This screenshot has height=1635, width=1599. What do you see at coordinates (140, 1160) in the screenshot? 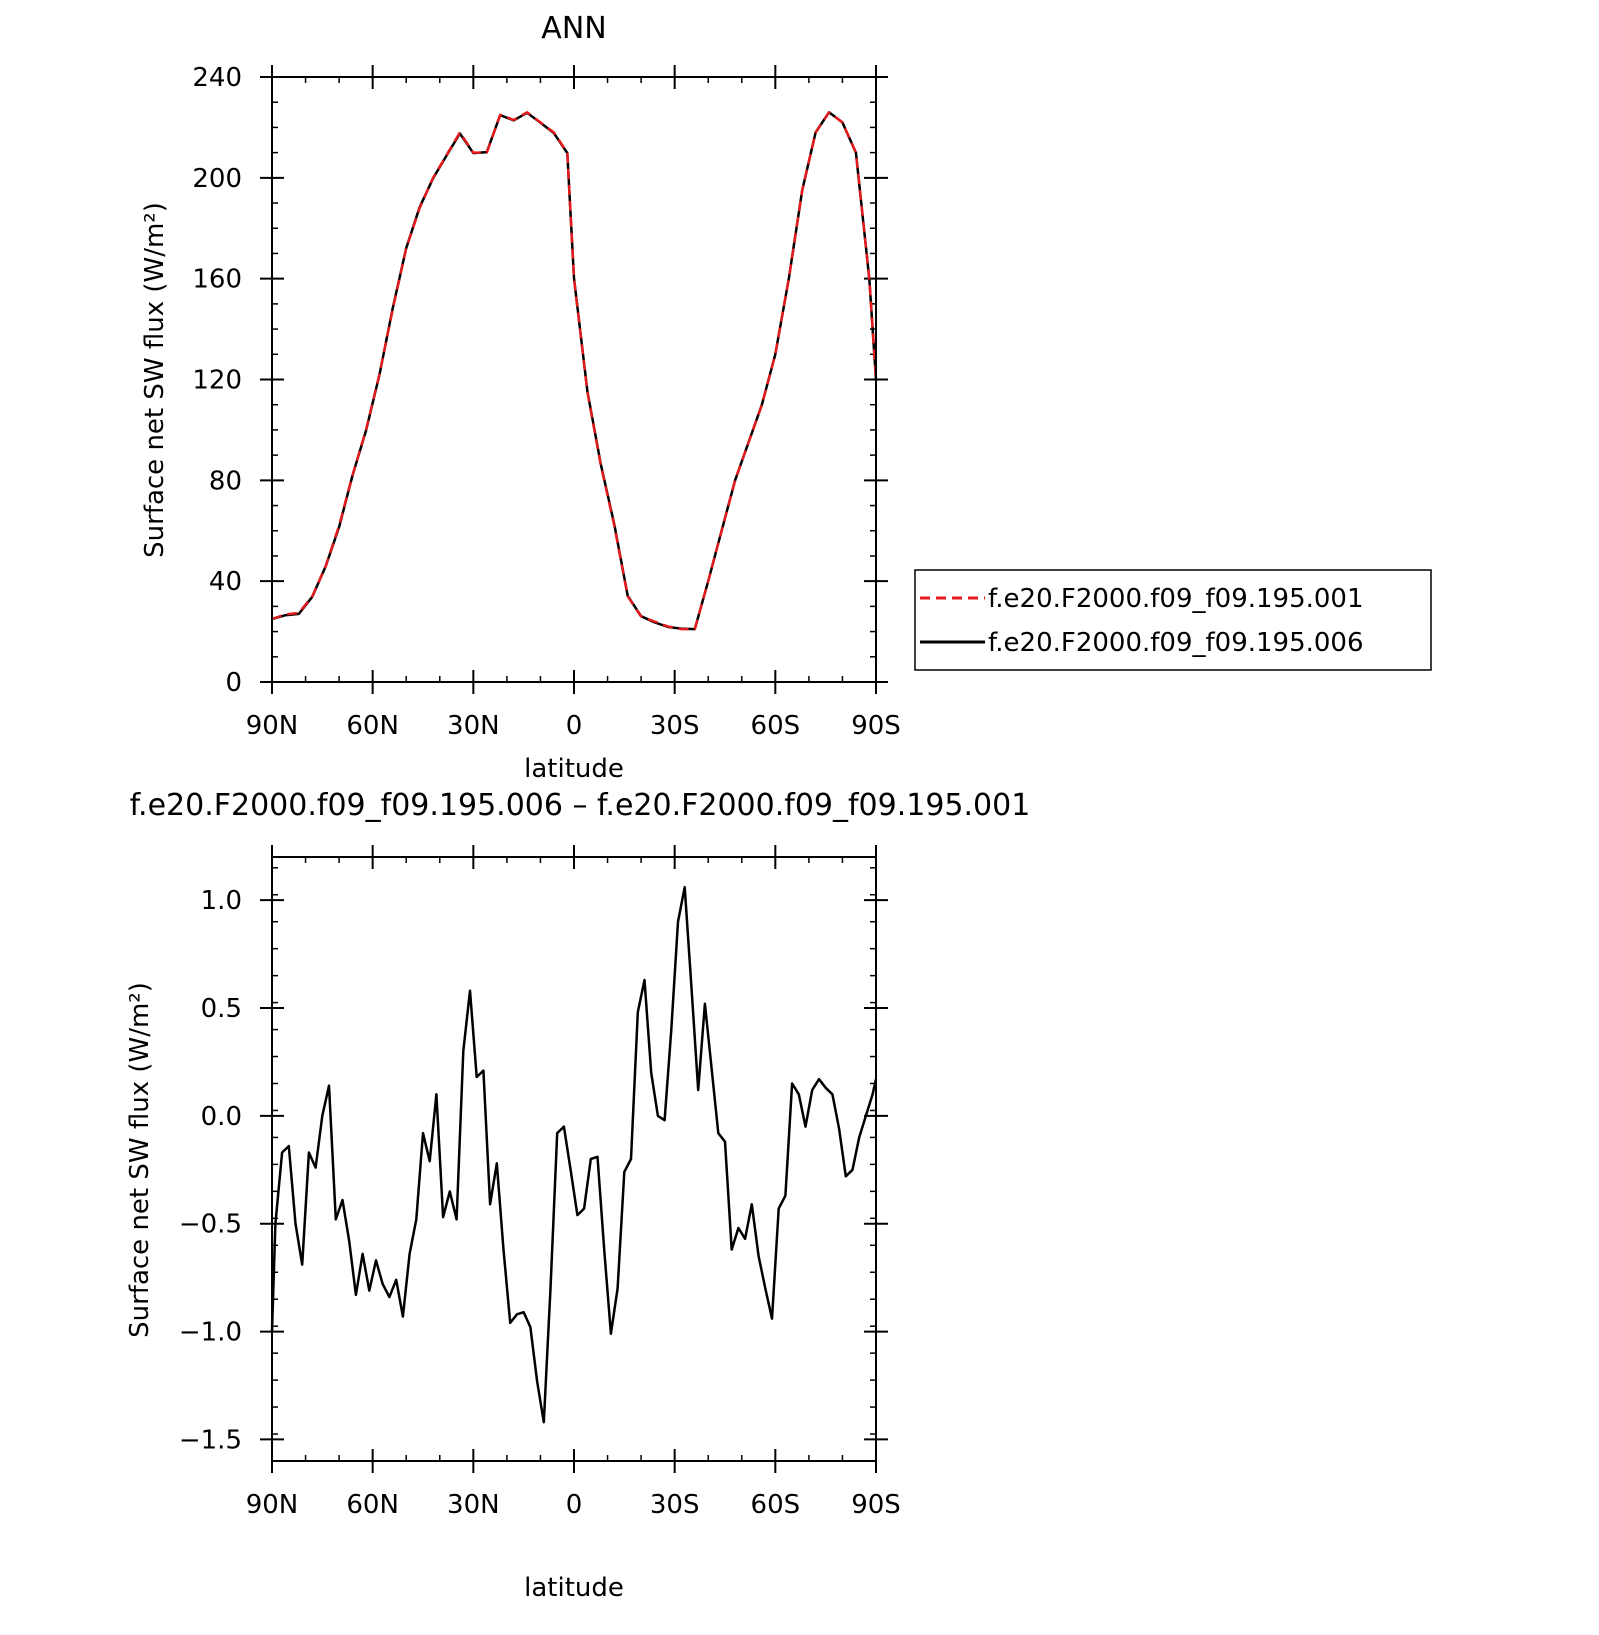
I see `bottom-y-axis-label: Surface net SW flux (W/m²)` at bounding box center [140, 1160].